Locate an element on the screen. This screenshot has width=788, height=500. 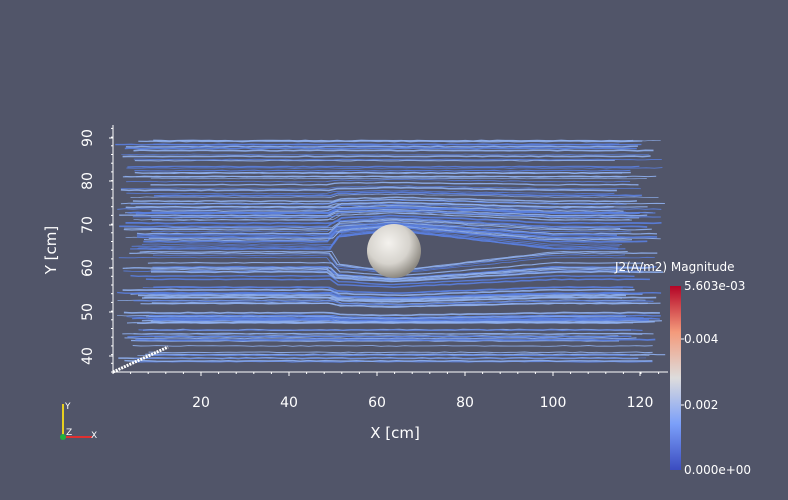
x-tick-label: 20 is located at coordinates (201, 403).